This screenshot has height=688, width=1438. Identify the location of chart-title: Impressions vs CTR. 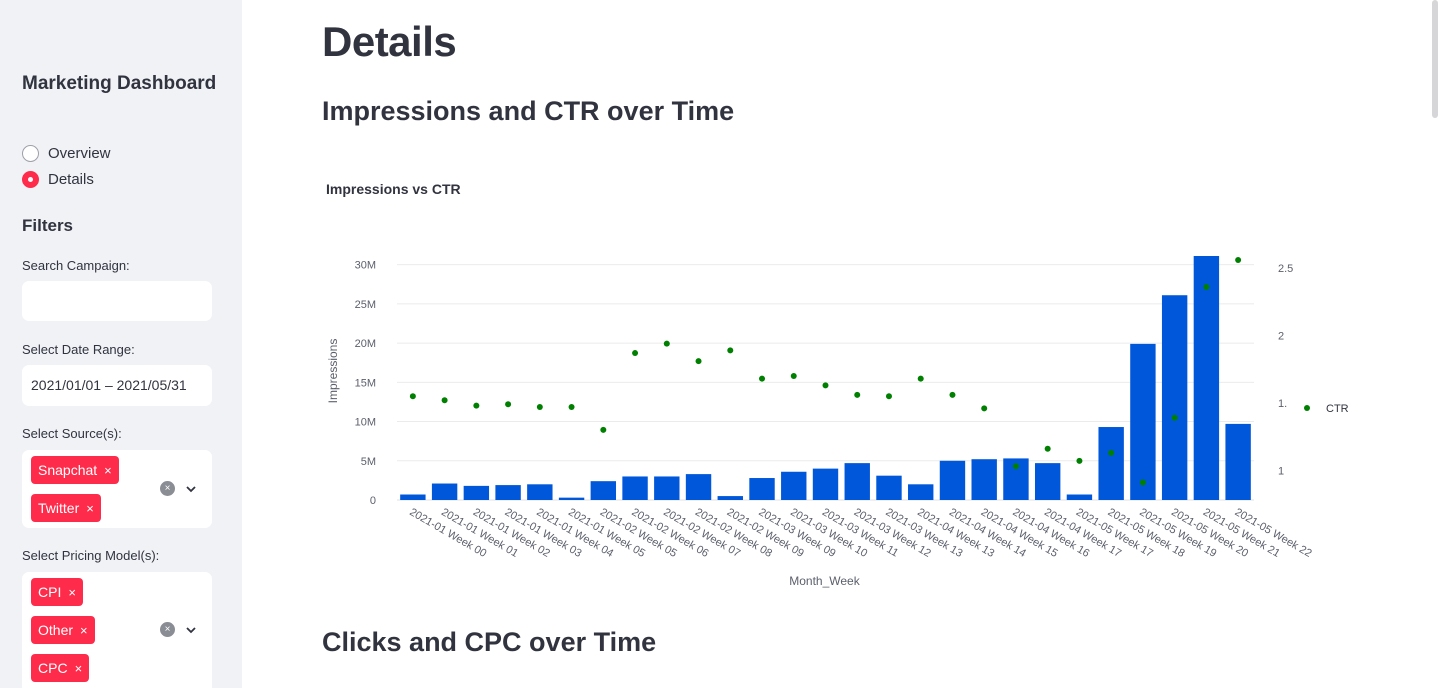
(393, 189).